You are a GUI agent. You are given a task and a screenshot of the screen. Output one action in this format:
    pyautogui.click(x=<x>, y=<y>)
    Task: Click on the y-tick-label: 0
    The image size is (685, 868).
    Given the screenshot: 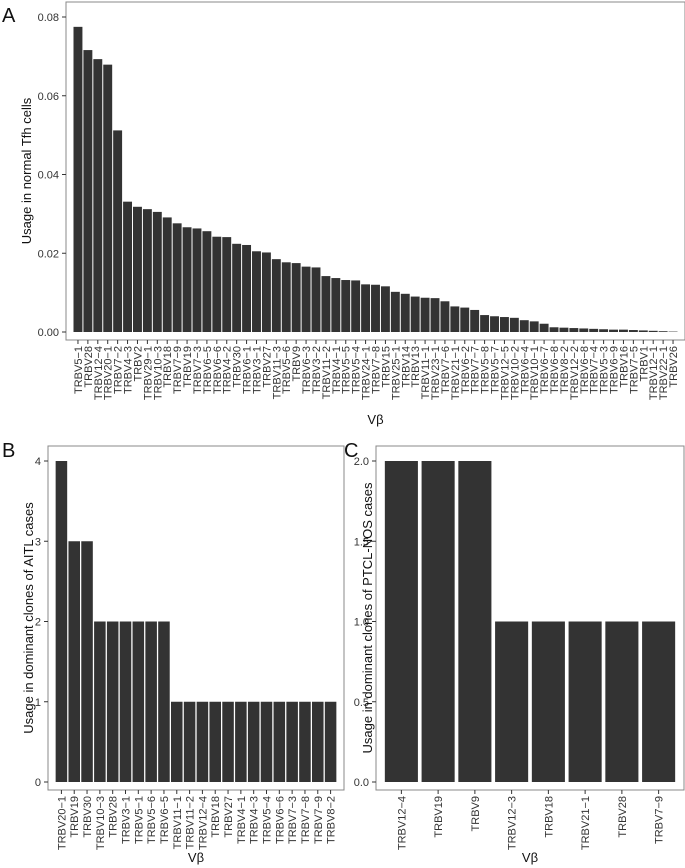 What is the action you would take?
    pyautogui.click(x=38, y=783)
    